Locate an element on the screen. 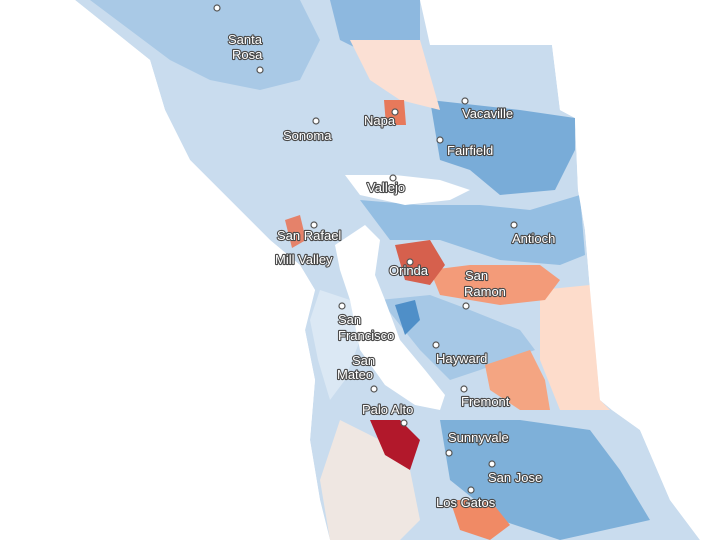 Image resolution: width=720 pixels, height=540 pixels. city-label: Mill Valley is located at coordinates (304, 259).